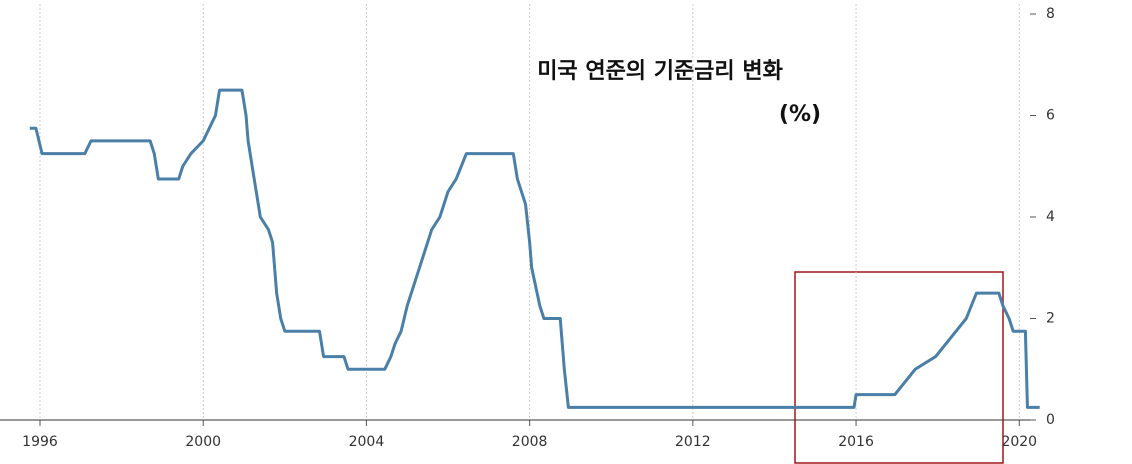 This screenshot has width=1132, height=464. Describe the element at coordinates (530, 442) in the screenshot. I see `x-tick-label: 2008` at that location.